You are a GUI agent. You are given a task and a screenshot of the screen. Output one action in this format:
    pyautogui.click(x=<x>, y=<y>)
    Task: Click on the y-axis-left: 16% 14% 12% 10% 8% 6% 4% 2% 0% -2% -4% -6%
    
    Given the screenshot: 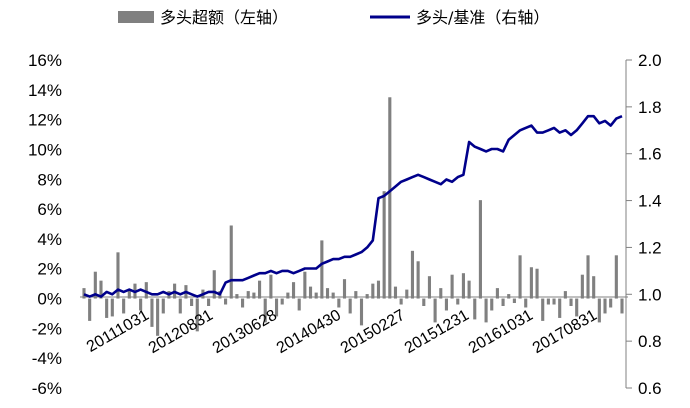 What is the action you would take?
    pyautogui.click(x=45, y=224)
    